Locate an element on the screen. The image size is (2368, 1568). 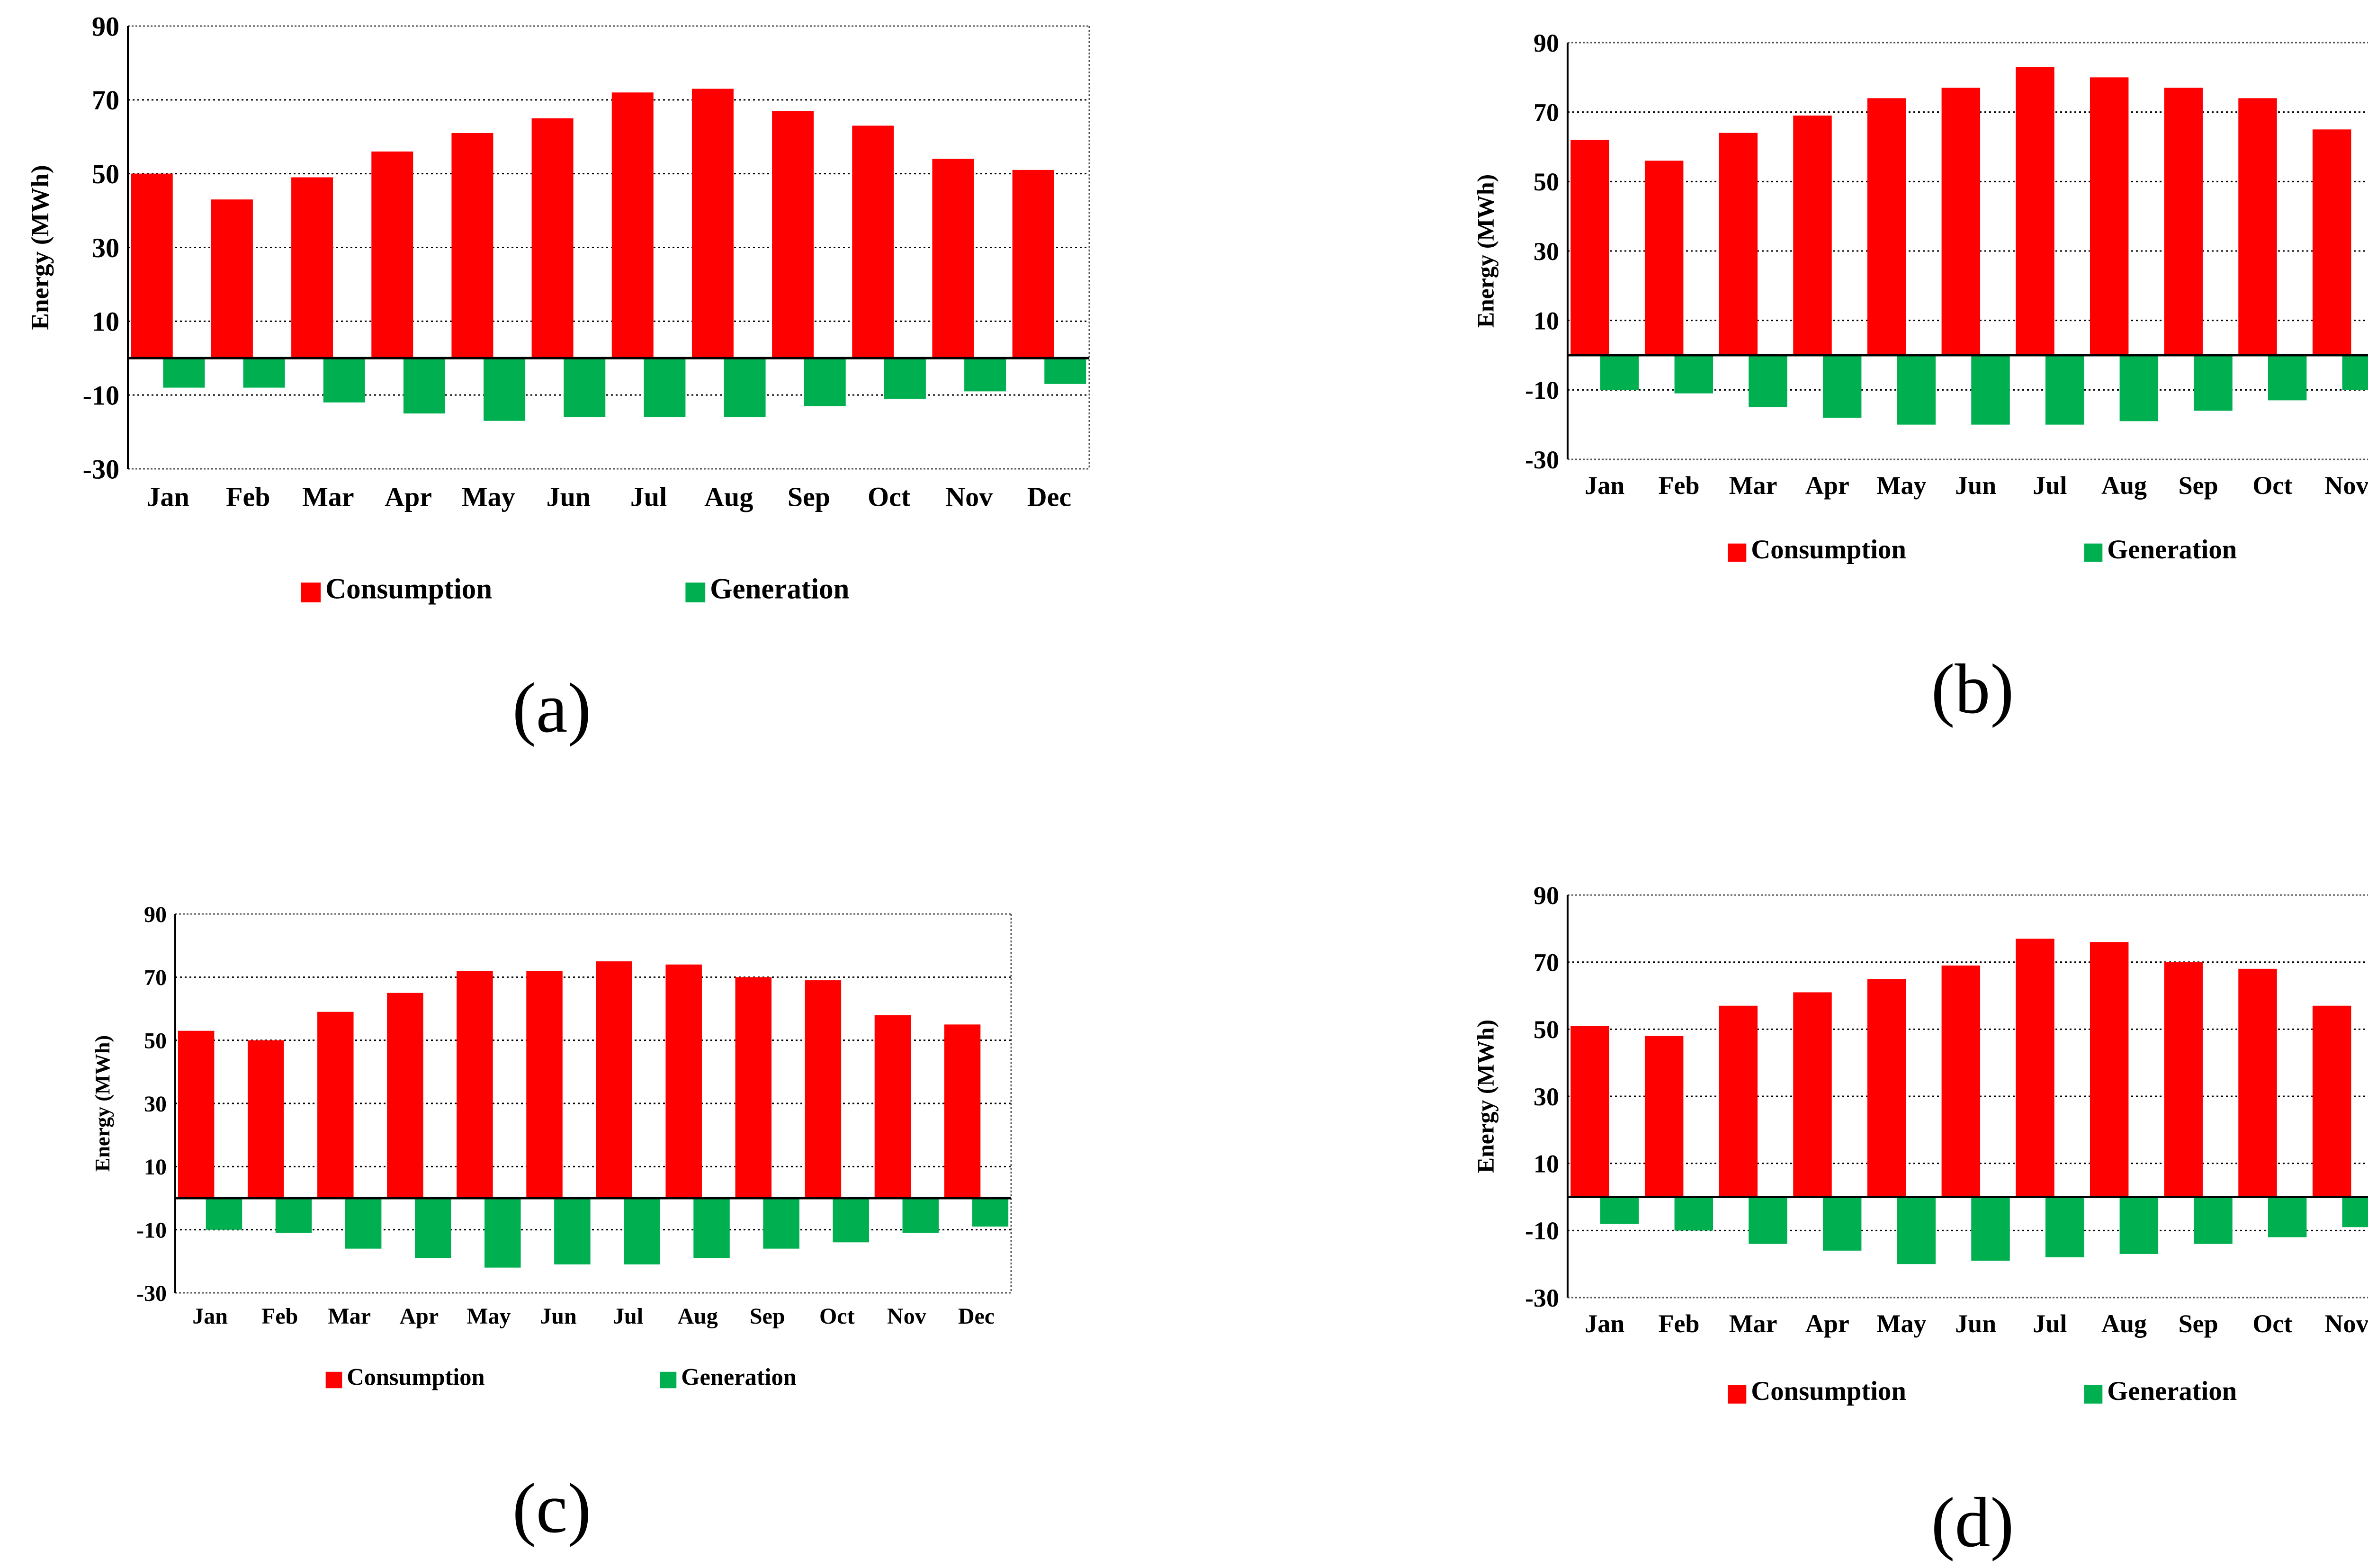
caption-a: (a) is located at coordinates (552, 708).